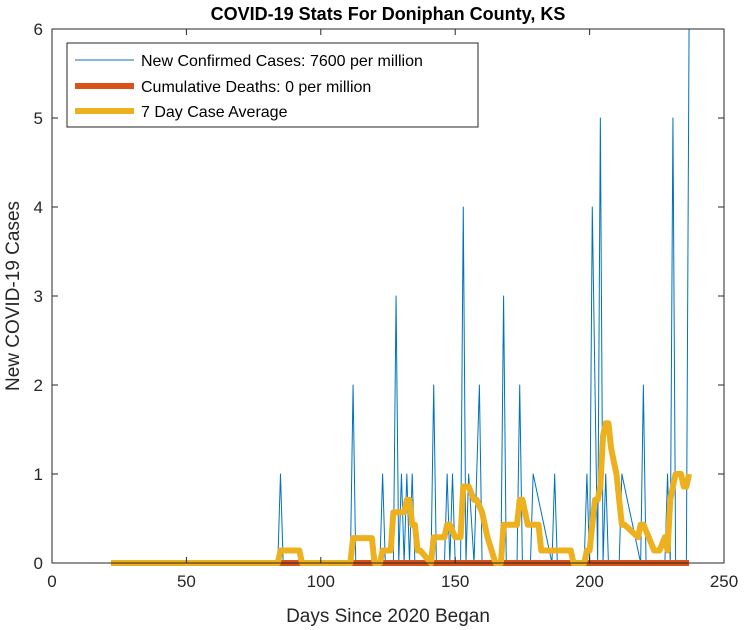 The image size is (749, 630). I want to click on y-tick-label: 4, so click(38, 207).